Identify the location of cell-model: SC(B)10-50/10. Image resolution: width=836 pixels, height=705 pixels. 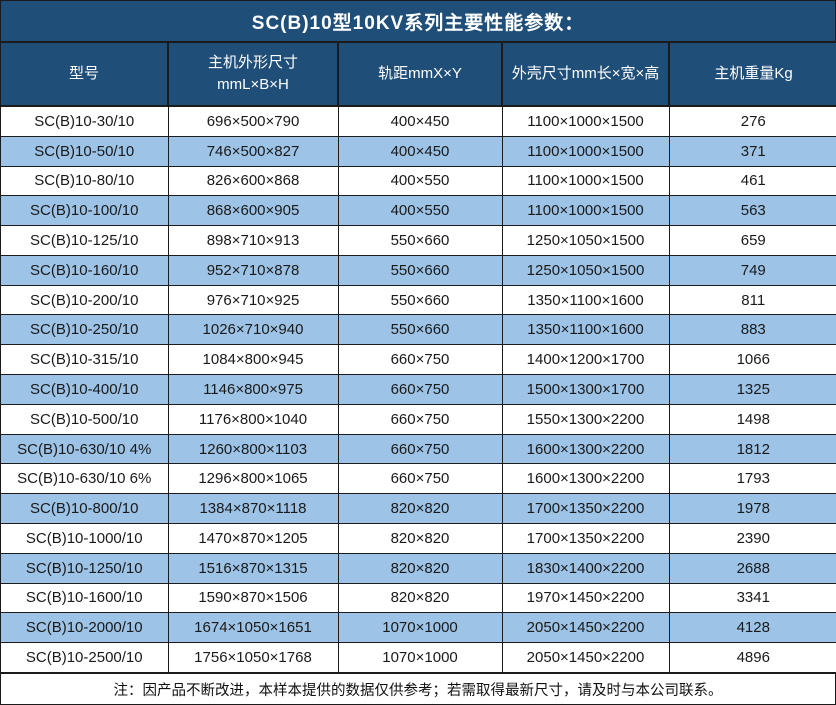
(85, 151).